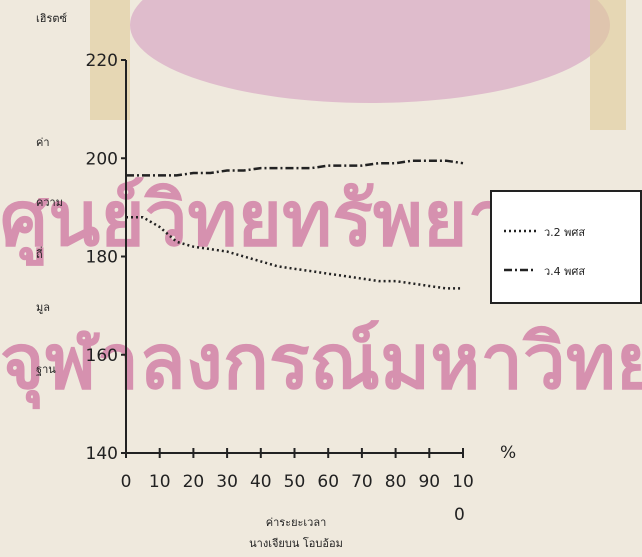 The image size is (642, 557). What do you see at coordinates (564, 271) in the screenshot?
I see `legend-label-series-2: ว.4 พศส` at bounding box center [564, 271].